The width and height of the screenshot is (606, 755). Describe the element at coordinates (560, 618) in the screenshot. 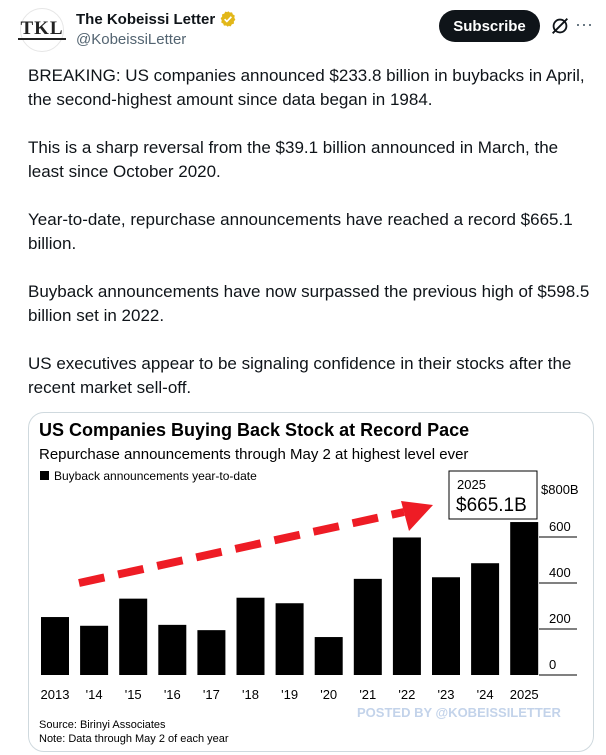

I see `y-tick-label: 200` at that location.